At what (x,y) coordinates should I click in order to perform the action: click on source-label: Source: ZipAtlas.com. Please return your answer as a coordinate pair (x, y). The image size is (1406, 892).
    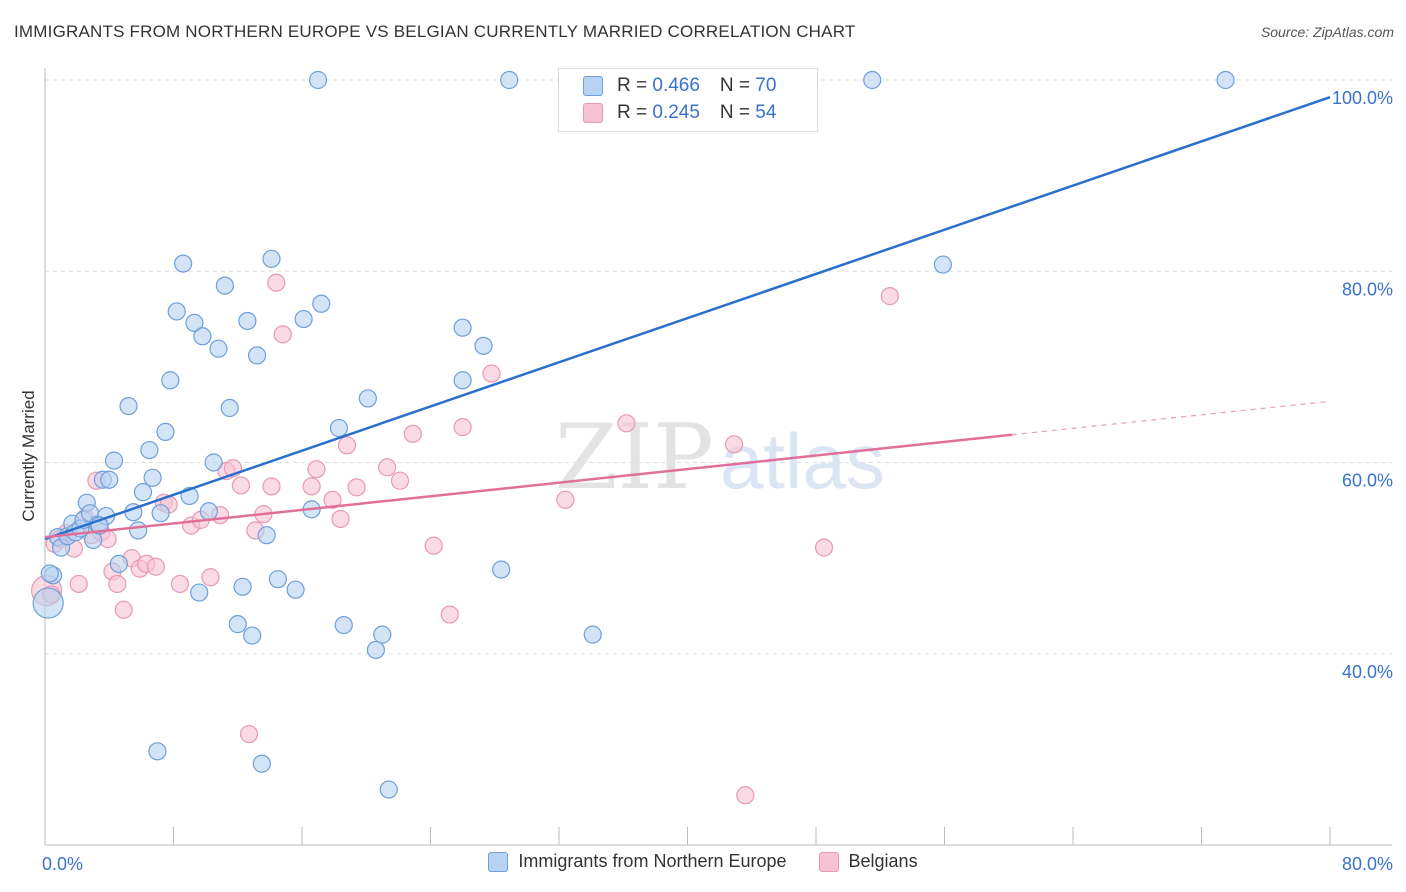
    Looking at the image, I should click on (1327, 32).